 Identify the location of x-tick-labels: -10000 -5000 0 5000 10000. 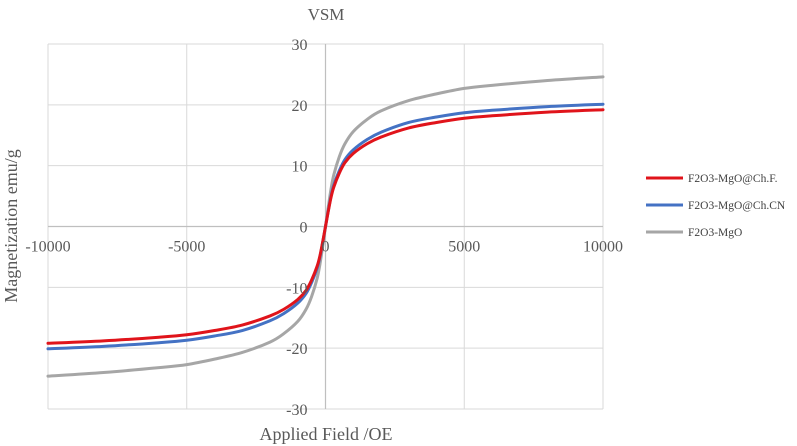
(324, 247).